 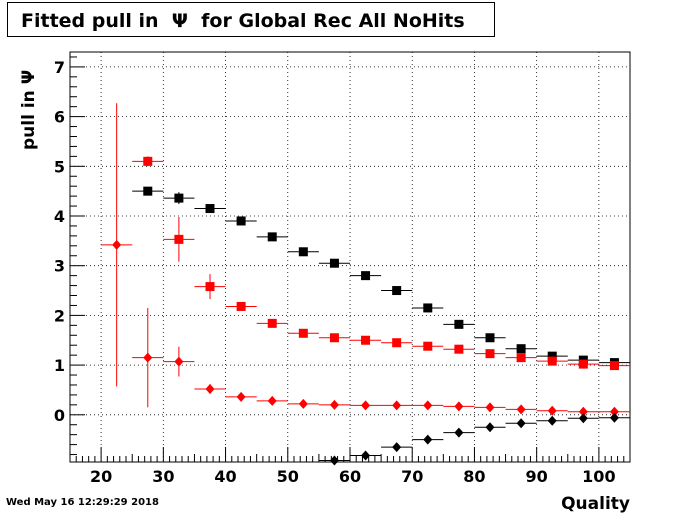 I want to click on y-tick-label: 4, so click(x=59, y=216).